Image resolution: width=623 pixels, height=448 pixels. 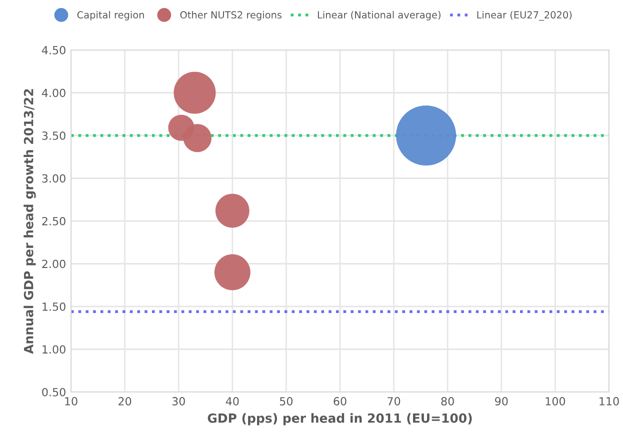 What do you see at coordinates (556, 401) in the screenshot?
I see `x-tick-label: 100` at bounding box center [556, 401].